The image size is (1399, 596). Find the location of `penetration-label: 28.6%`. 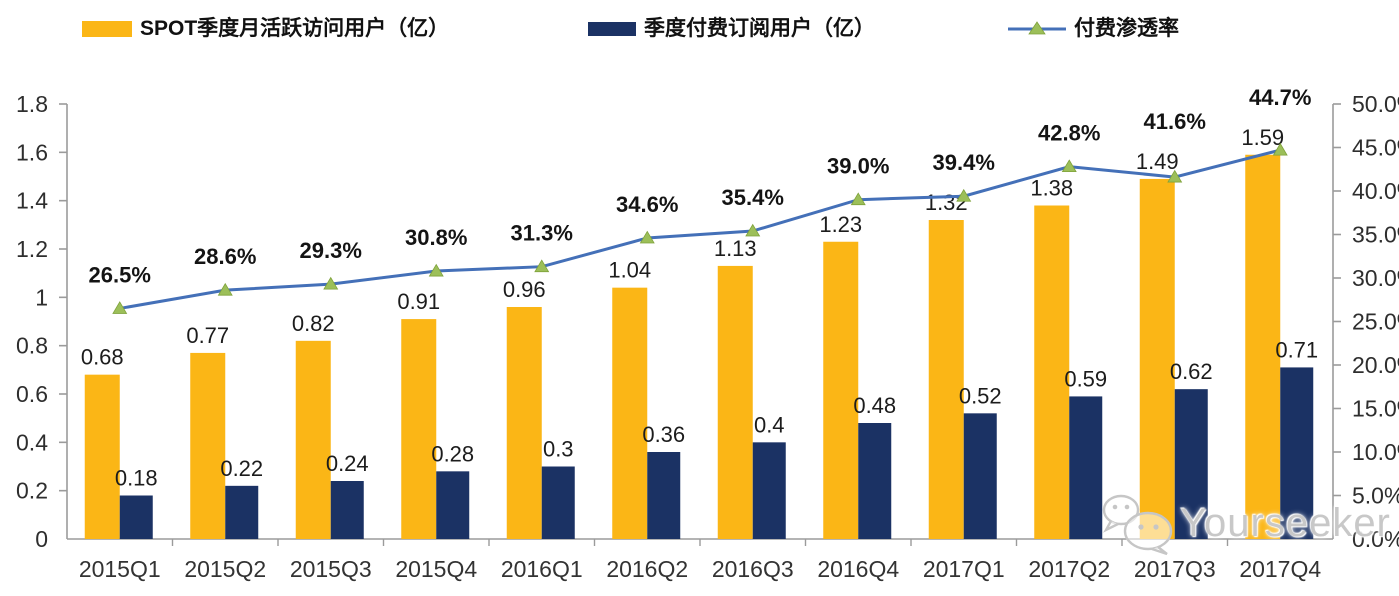

penetration-label: 28.6% is located at coordinates (225, 256).